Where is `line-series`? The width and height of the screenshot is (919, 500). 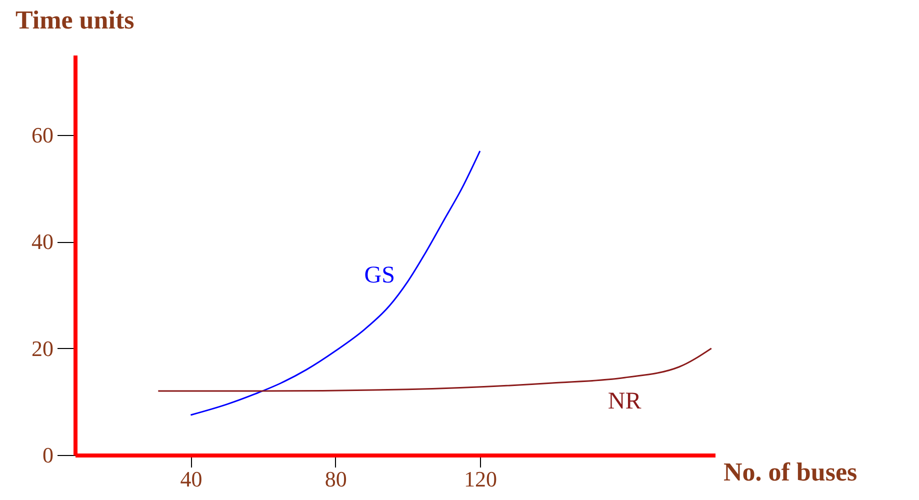
line-series is located at coordinates (434, 370).